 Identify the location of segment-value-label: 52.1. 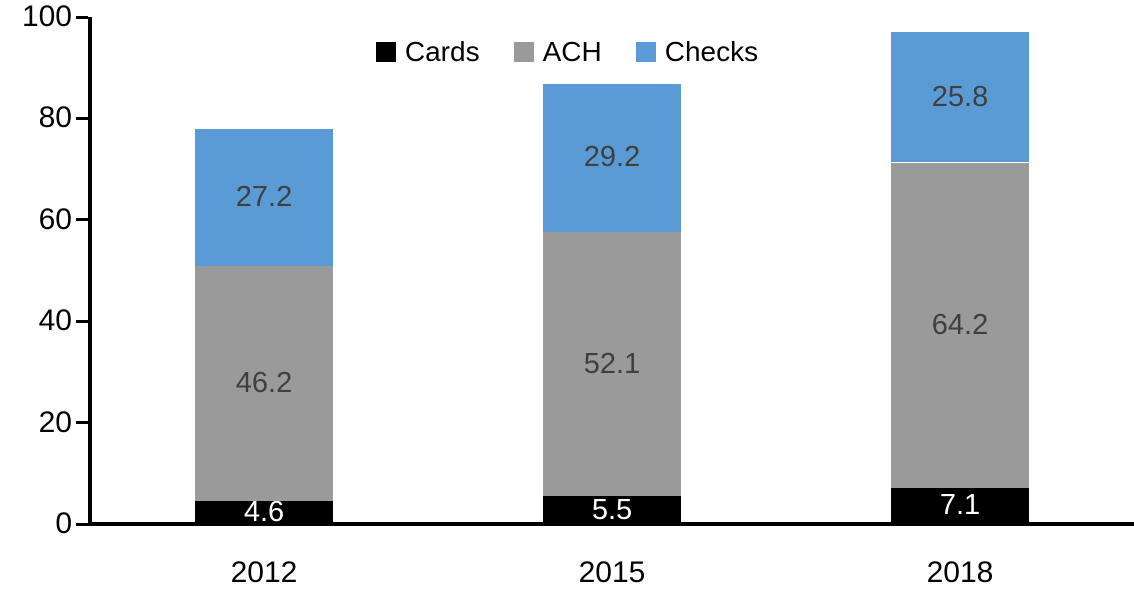
(612, 363).